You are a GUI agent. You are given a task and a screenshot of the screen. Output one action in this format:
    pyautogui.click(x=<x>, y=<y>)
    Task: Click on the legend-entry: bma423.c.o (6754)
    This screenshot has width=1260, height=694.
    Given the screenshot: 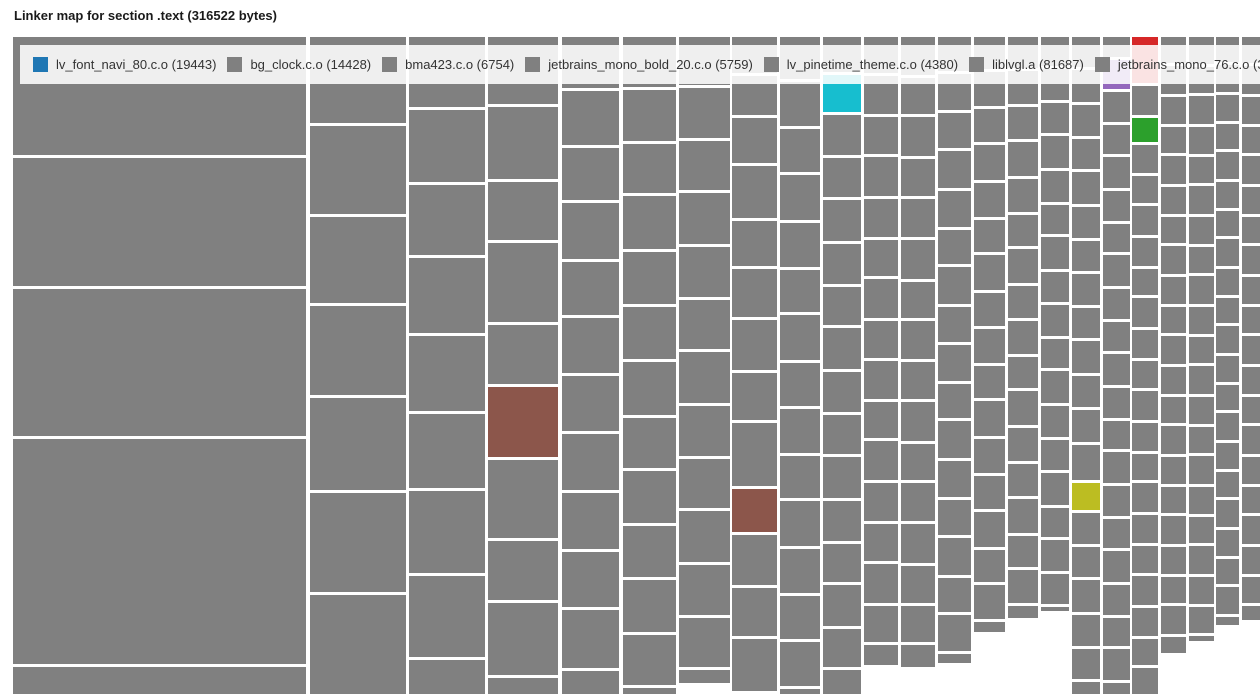 What is the action you would take?
    pyautogui.click(x=448, y=64)
    